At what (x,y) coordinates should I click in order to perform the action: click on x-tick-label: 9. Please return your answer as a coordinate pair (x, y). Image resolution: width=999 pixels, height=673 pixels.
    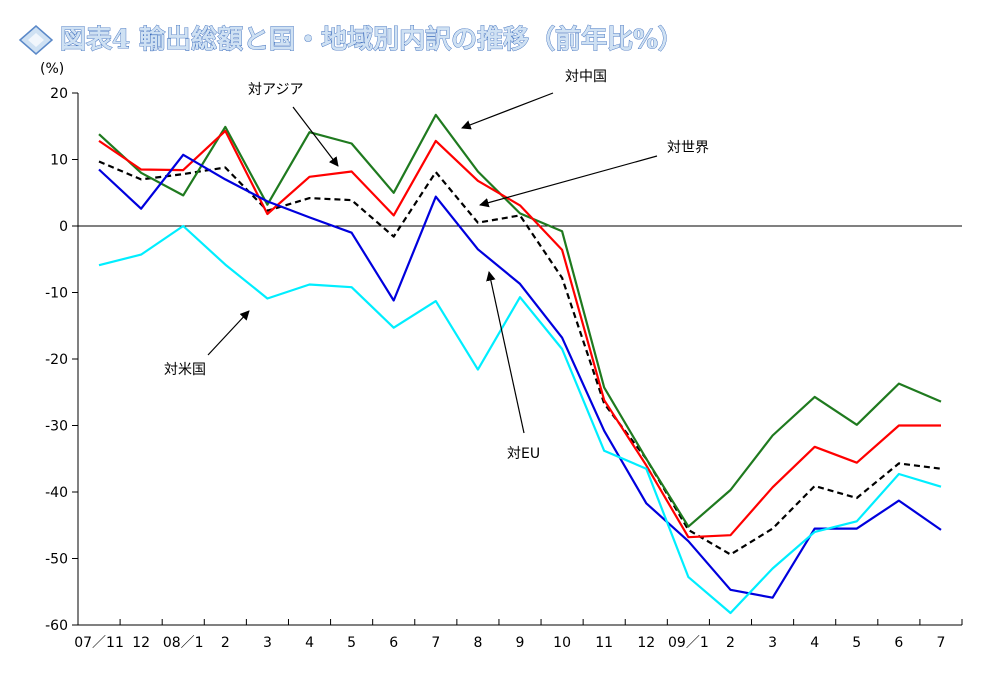
    Looking at the image, I should click on (520, 643).